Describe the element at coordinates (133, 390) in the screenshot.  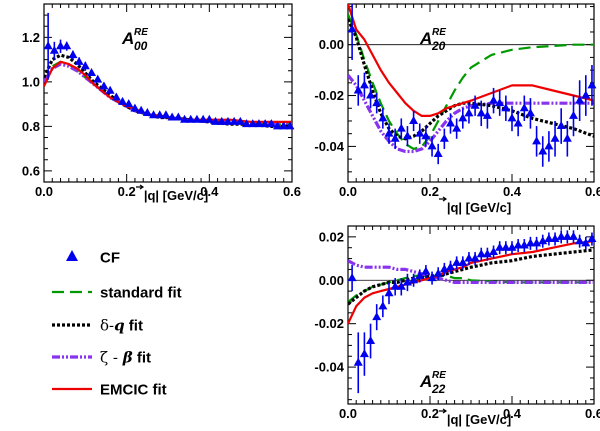
I see `legend-label-emcic: EMCIC fit` at that location.